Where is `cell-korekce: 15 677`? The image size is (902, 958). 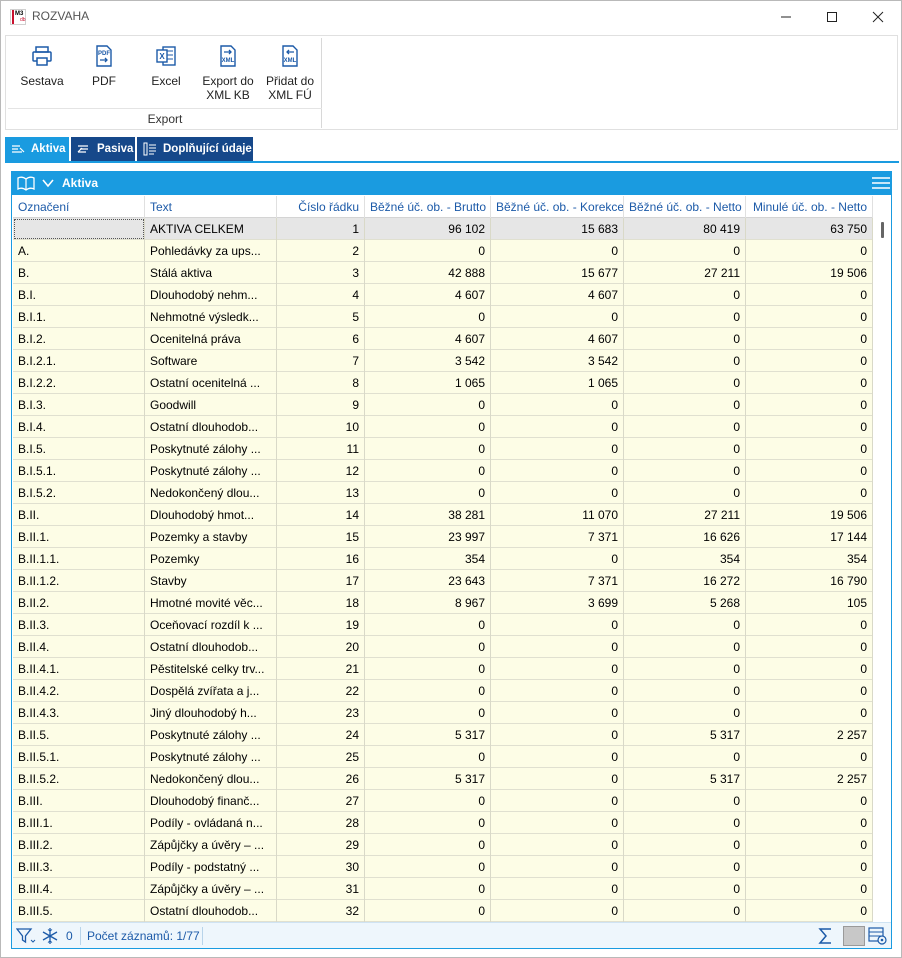 cell-korekce: 15 677 is located at coordinates (557, 273).